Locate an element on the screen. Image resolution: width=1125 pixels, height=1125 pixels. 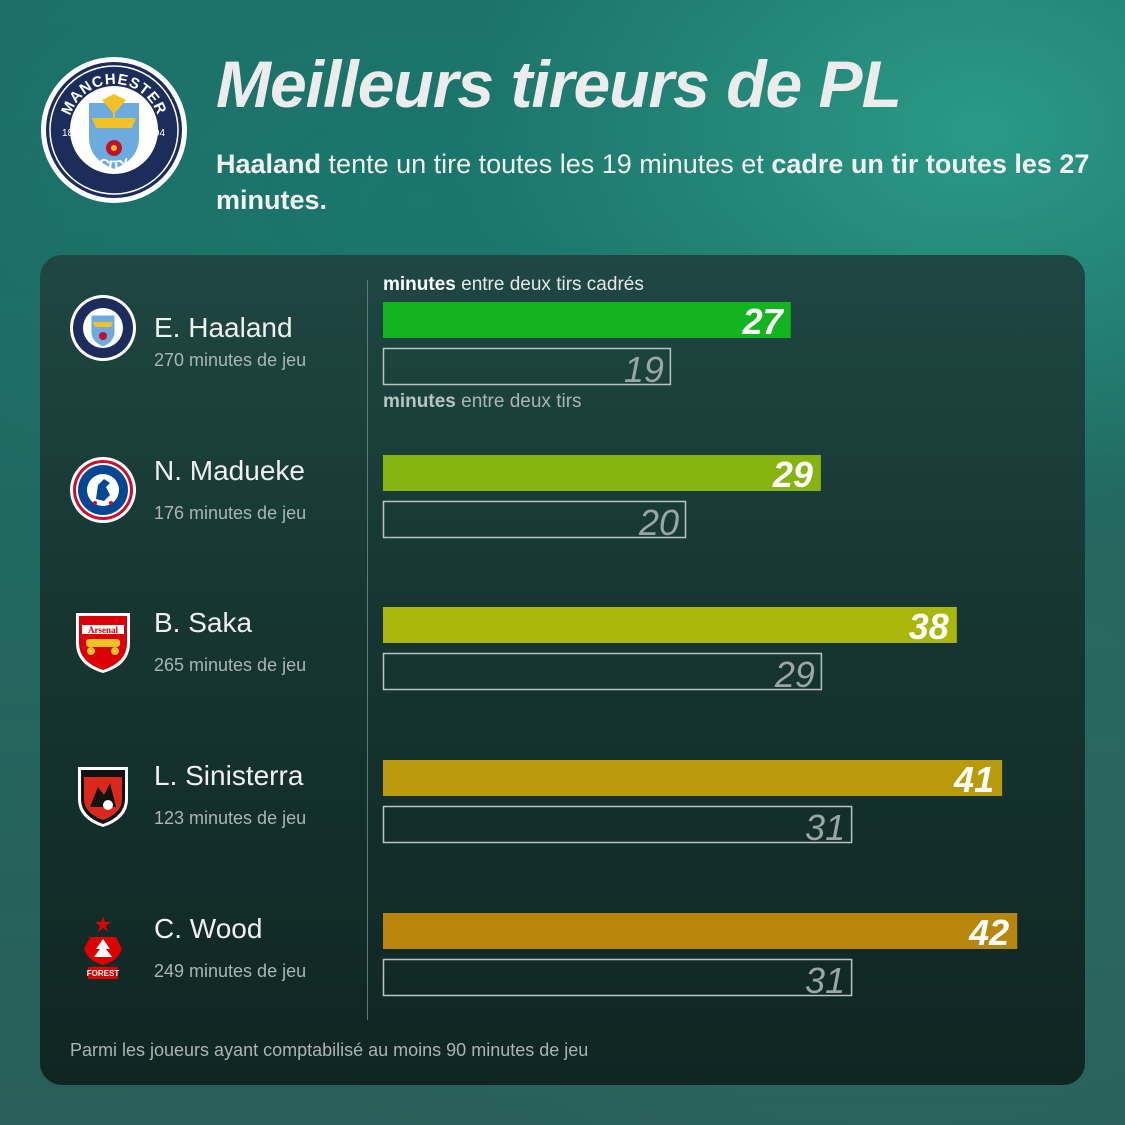
player-minutes: 123 minutes de jeu is located at coordinates (230, 818).